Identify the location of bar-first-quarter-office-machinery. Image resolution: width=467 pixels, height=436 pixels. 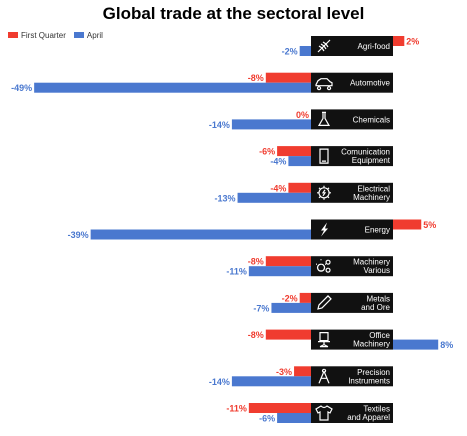
(288, 334).